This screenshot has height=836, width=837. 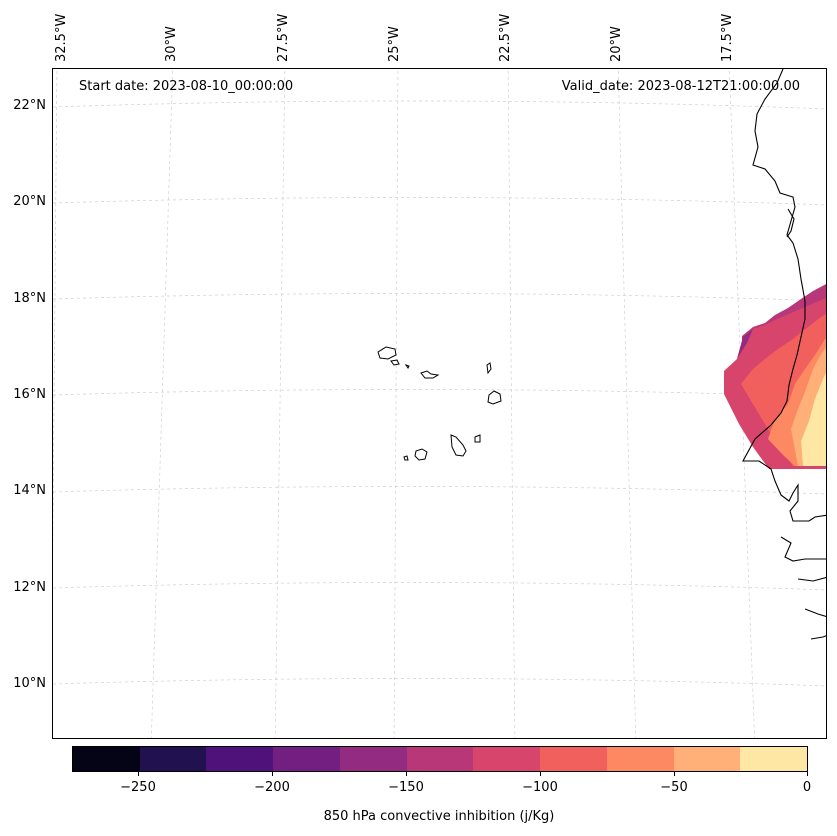 What do you see at coordinates (395, 362) in the screenshot?
I see `island-sao-vicente` at bounding box center [395, 362].